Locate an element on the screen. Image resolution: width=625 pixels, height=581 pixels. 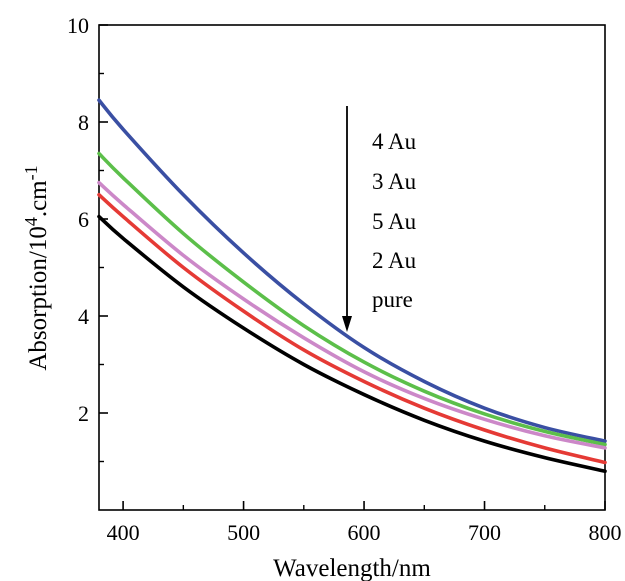
y-tick-label-1: 4 is located at coordinates (83, 316).